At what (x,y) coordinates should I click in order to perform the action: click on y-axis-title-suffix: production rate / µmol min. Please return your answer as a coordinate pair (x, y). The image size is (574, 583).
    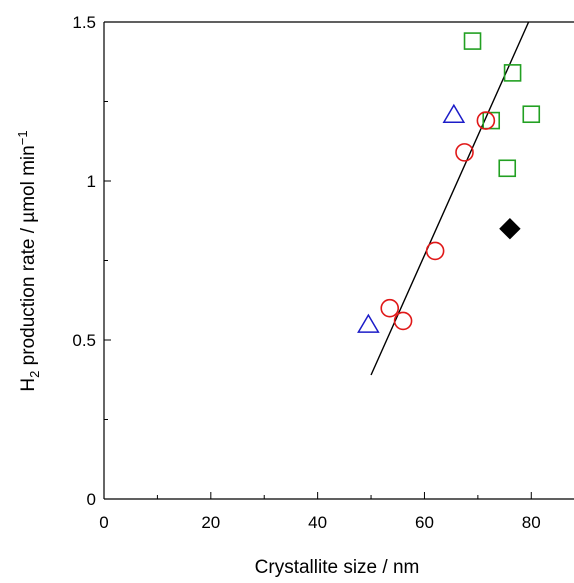
    Looking at the image, I should click on (28, 257).